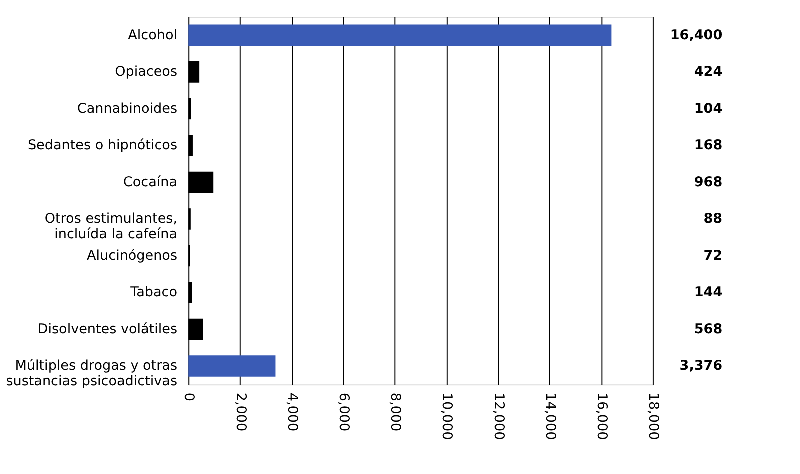 Image resolution: width=800 pixels, height=474 pixels. I want to click on data-label: 3,376, so click(701, 366).